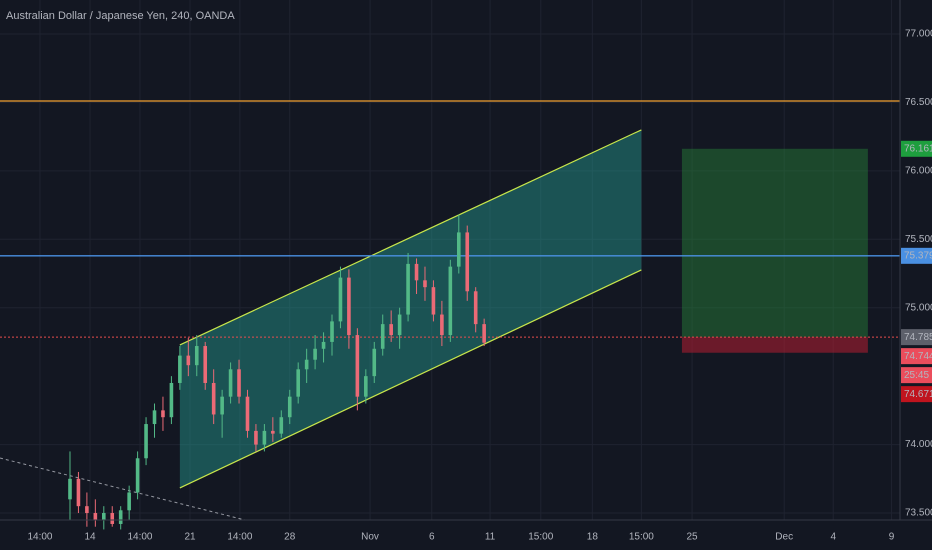  I want to click on y-tick-label: 74.000, so click(918, 444).